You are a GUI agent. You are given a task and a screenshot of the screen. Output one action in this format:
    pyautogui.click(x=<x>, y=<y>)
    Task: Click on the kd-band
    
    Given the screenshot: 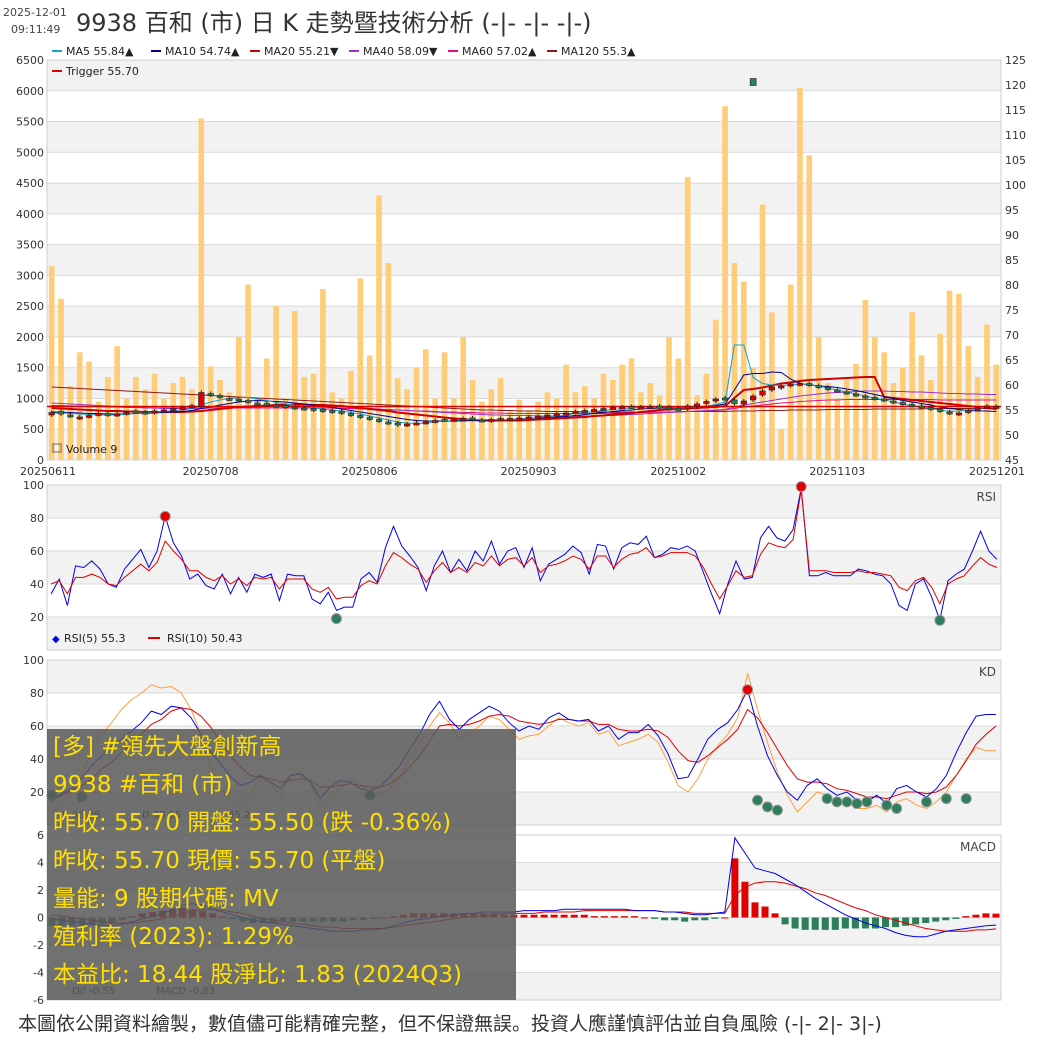 What is the action you would take?
    pyautogui.click(x=524, y=676)
    